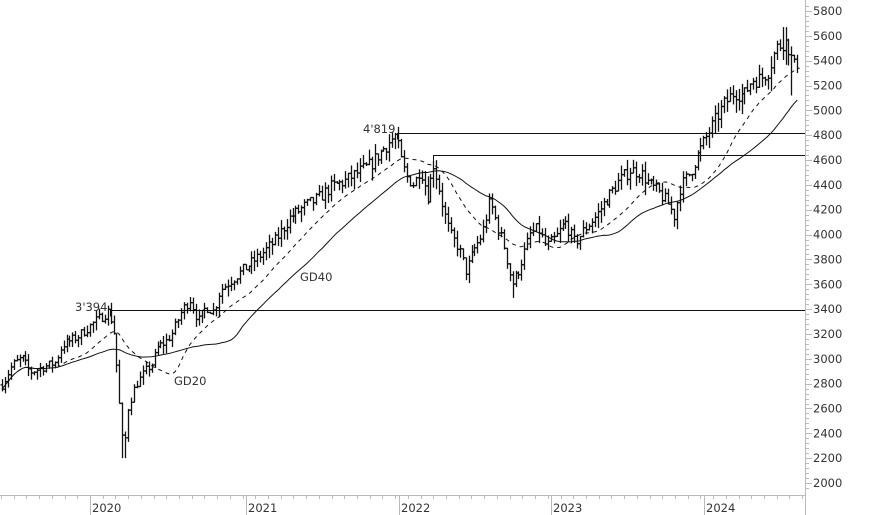 This screenshot has height=515, width=874. I want to click on y-tick-label: 2800, so click(827, 384).